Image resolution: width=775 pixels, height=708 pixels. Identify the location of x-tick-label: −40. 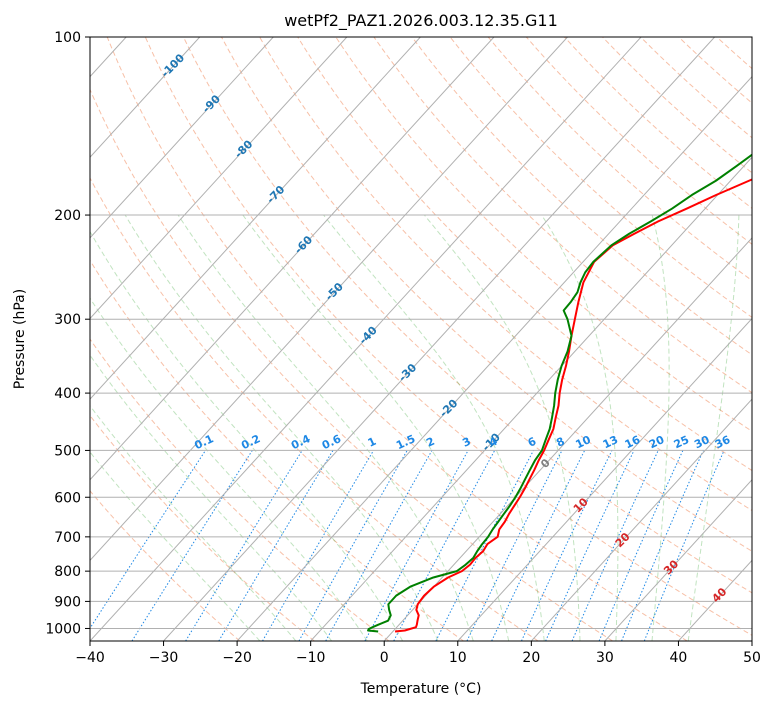
(90, 658).